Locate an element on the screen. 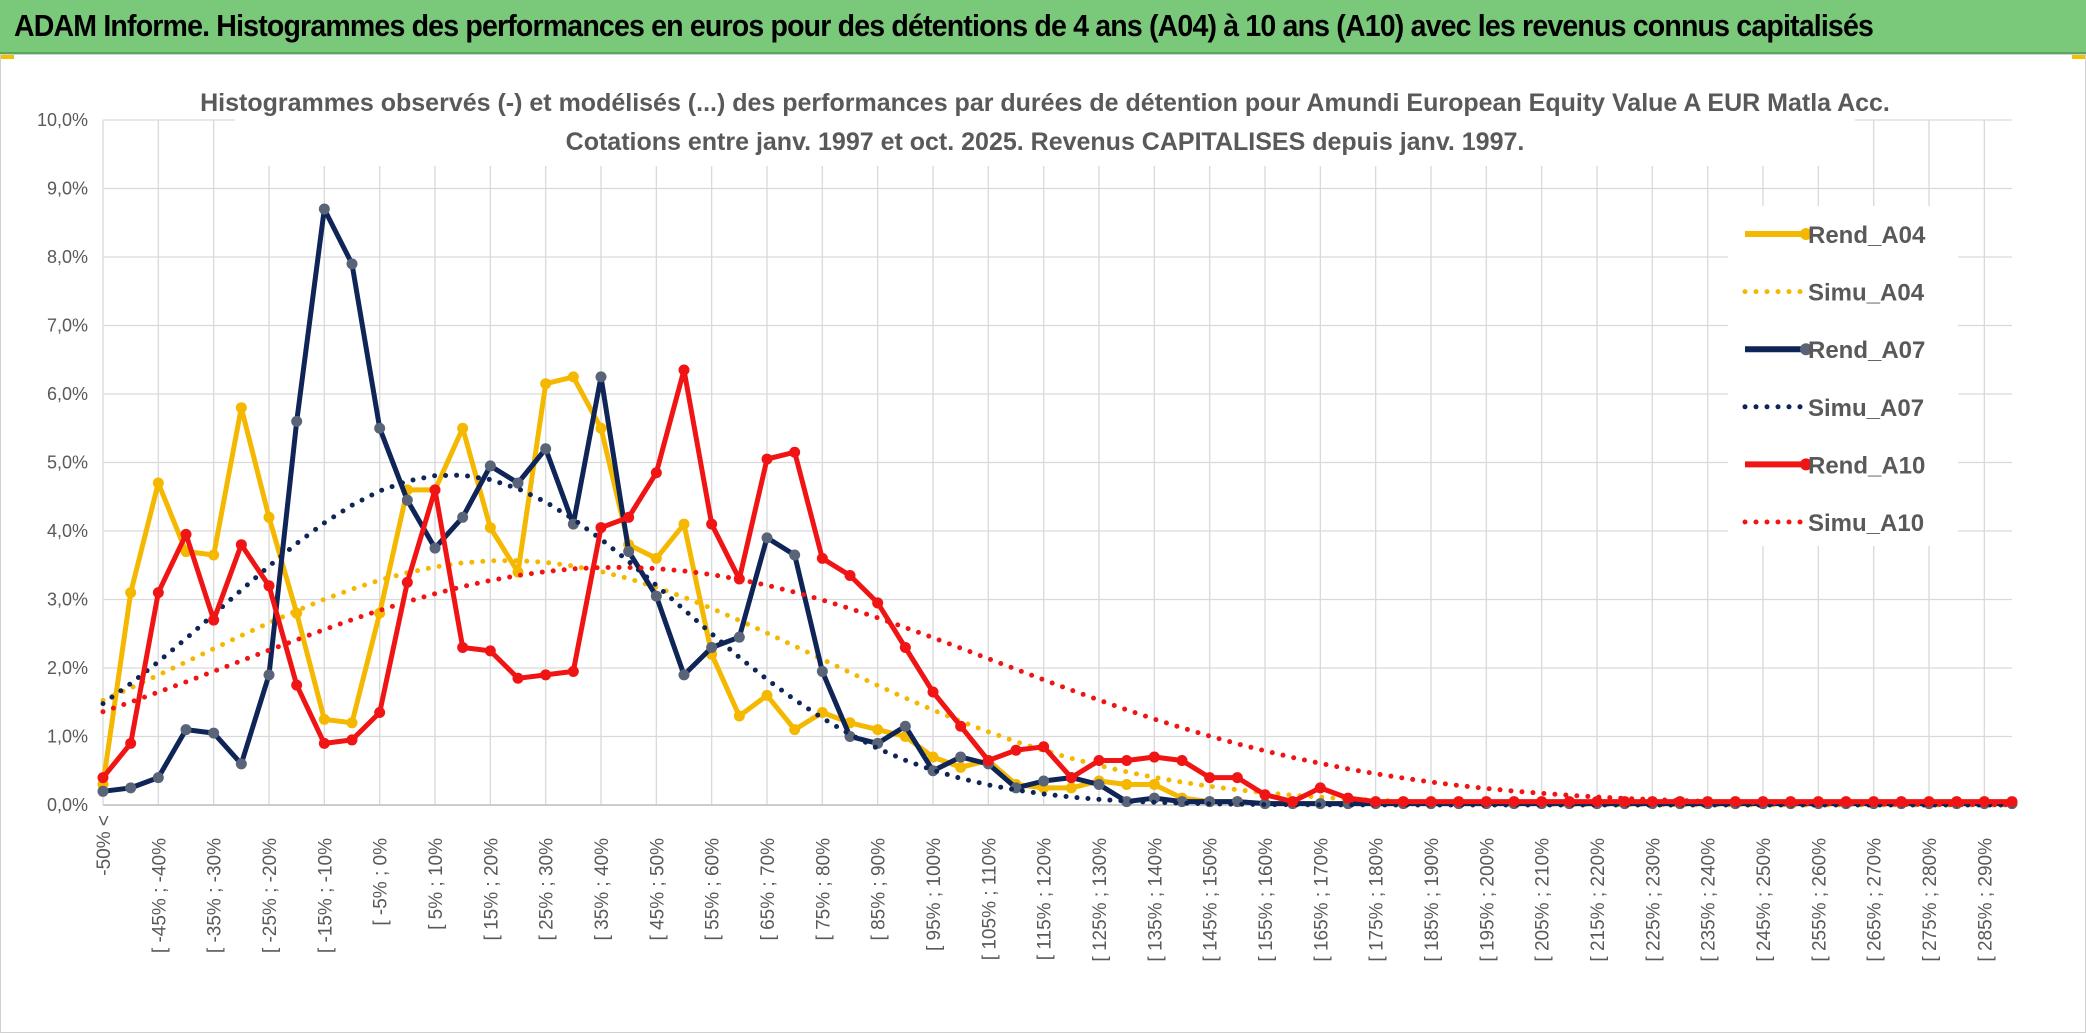 The width and height of the screenshot is (2086, 1033). y-tick-label: 2,0% is located at coordinates (67, 668).